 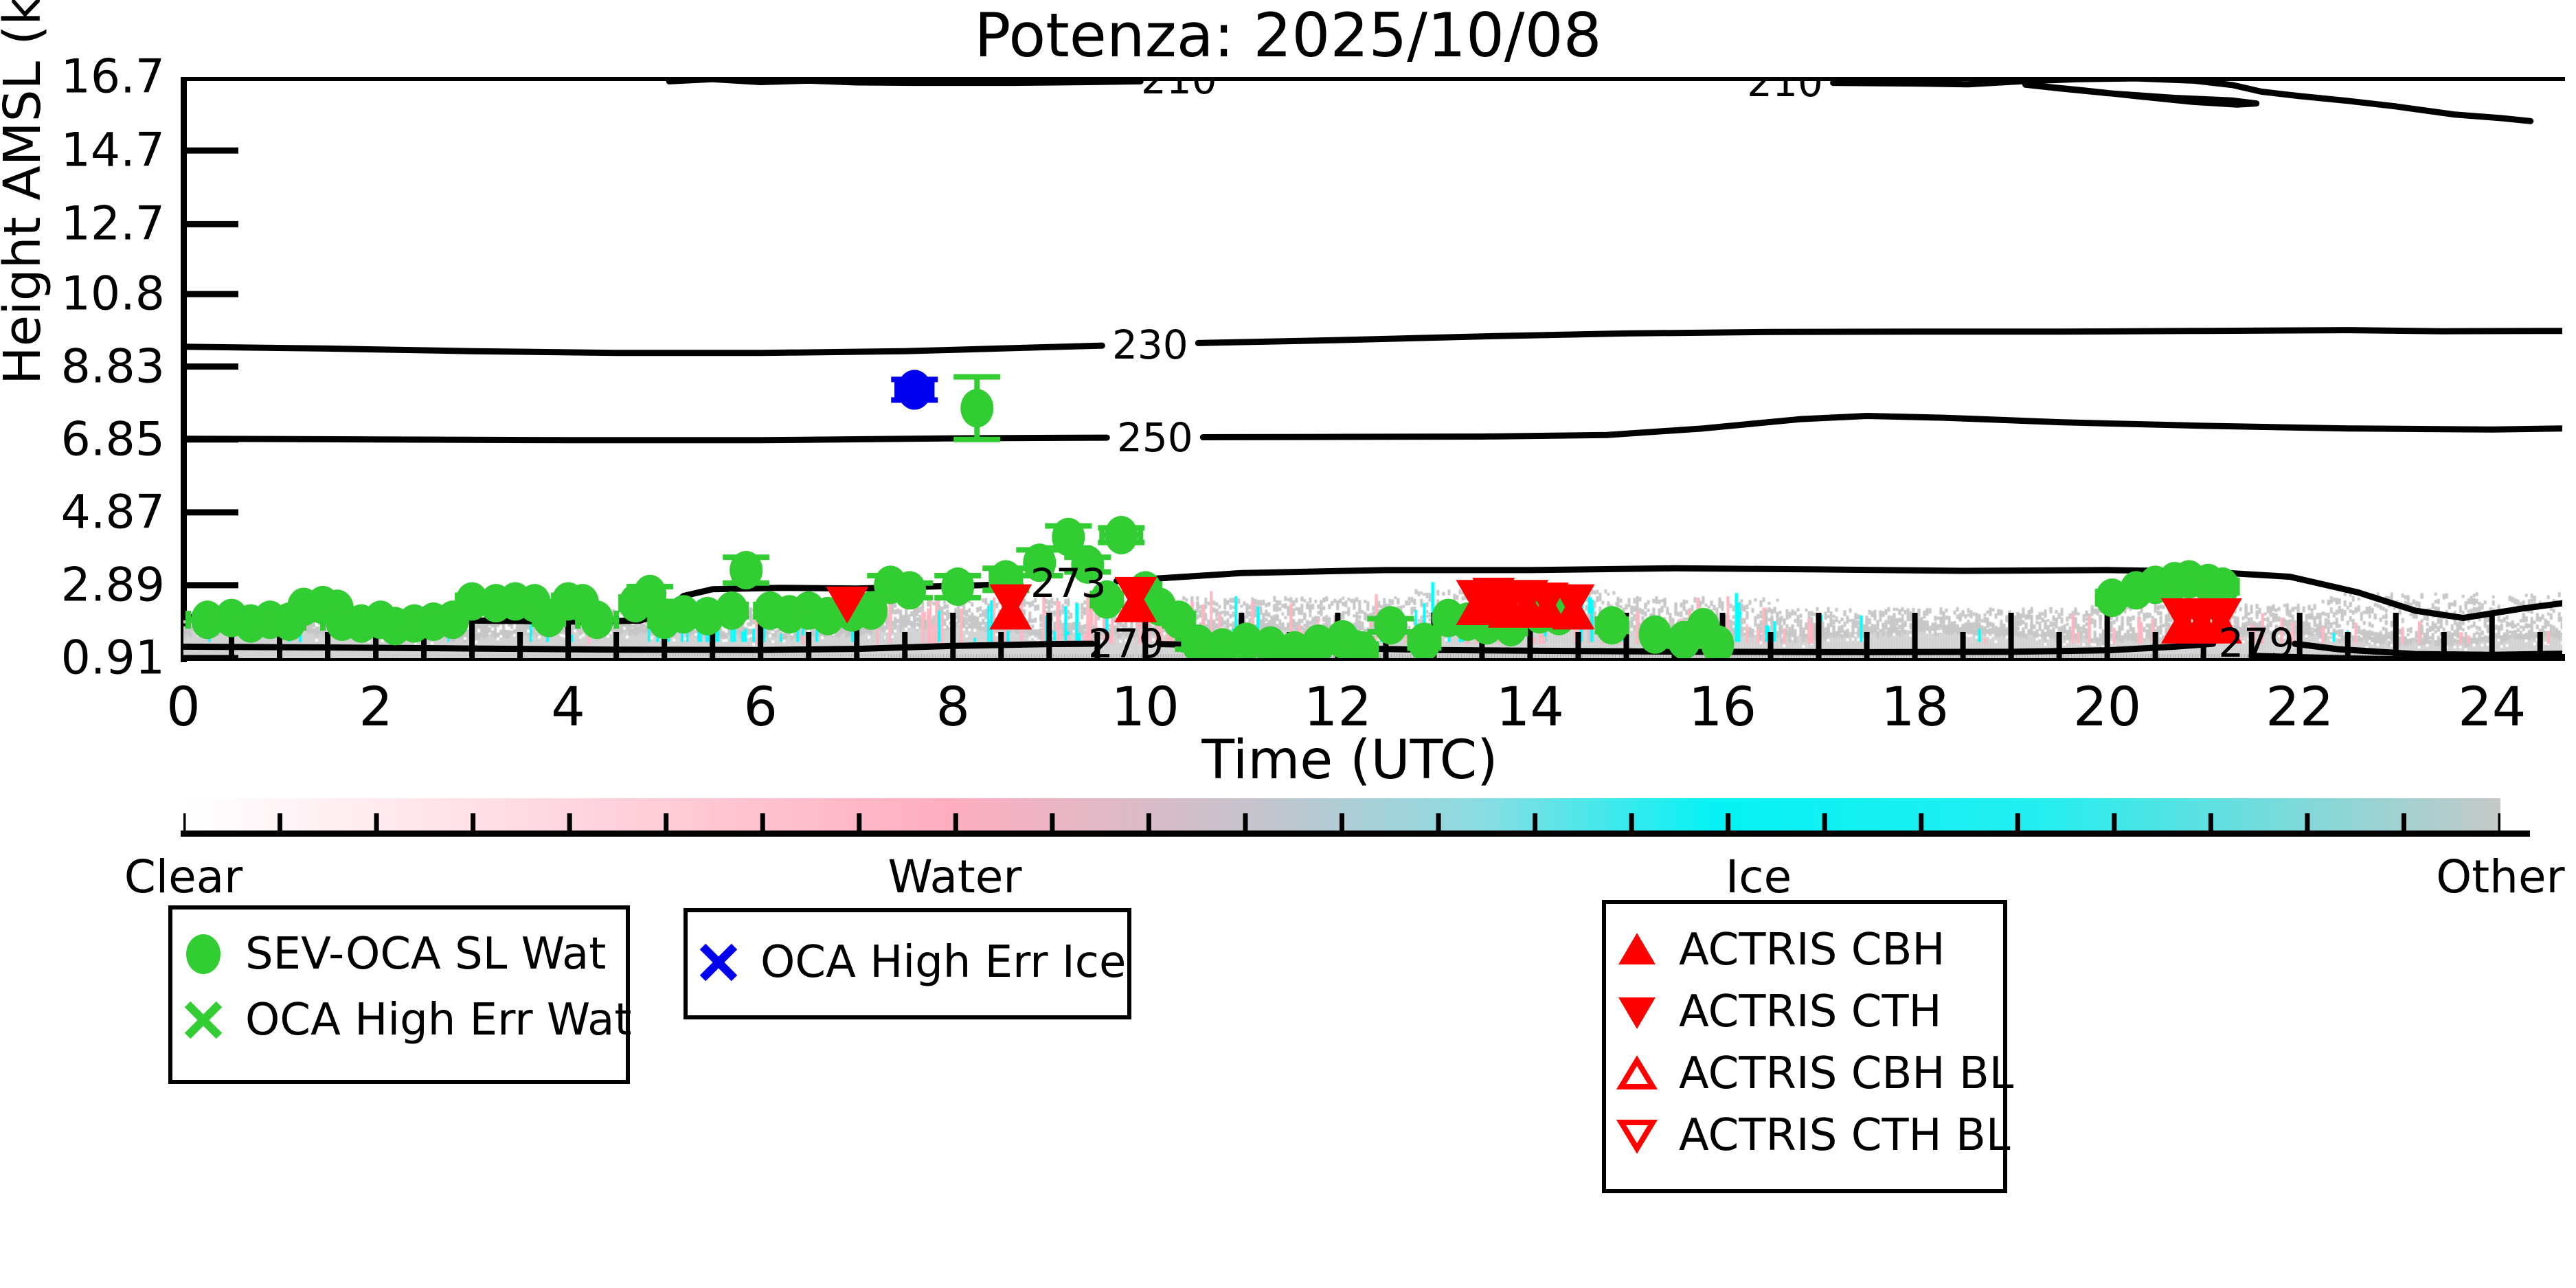 What do you see at coordinates (1149, 345) in the screenshot?
I see `contour-label-230: 230` at bounding box center [1149, 345].